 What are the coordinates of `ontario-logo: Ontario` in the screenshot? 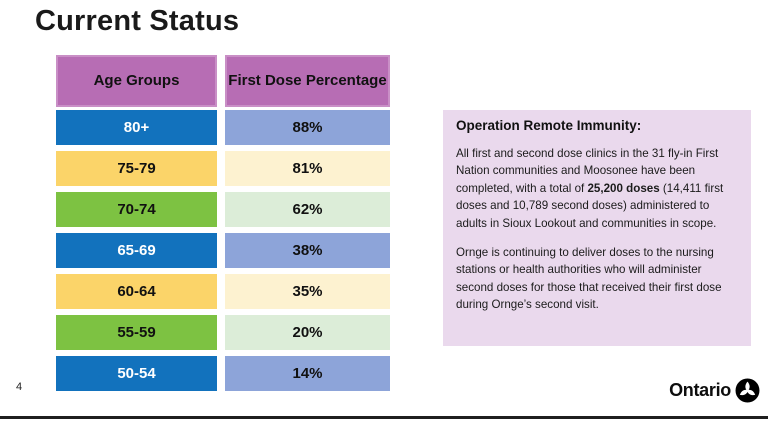 It's located at (714, 390).